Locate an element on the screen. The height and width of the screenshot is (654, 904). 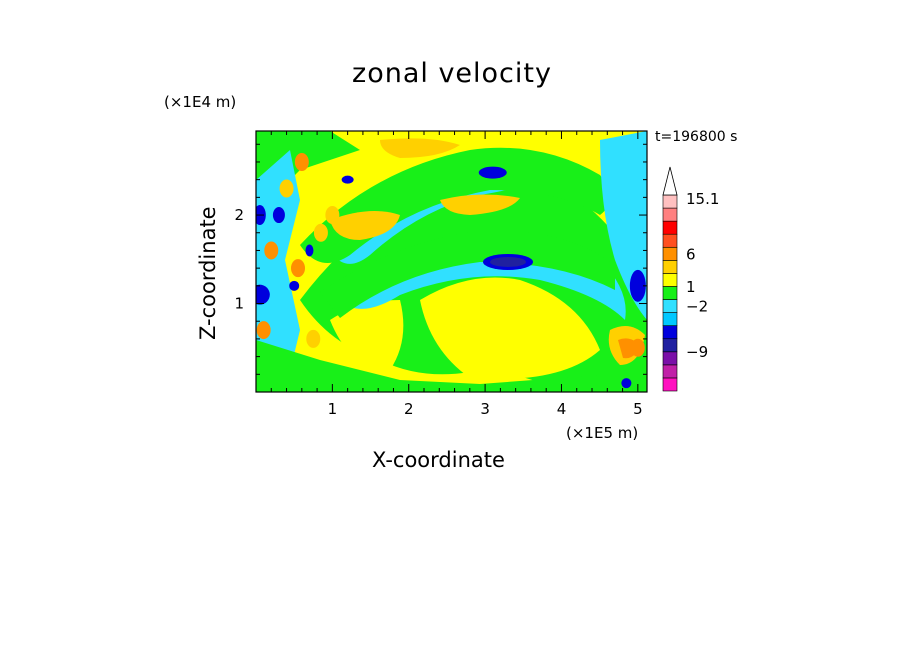
colorbar-extend-arrow is located at coordinates (670, 181).